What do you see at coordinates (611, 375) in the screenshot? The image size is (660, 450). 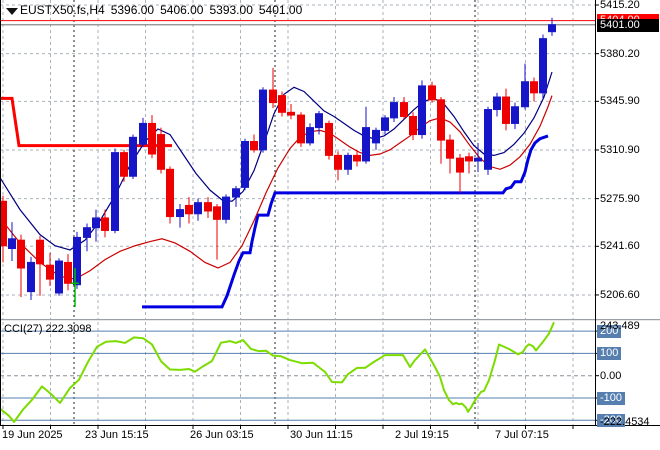 I see `cci-zero-label: 0.00` at bounding box center [611, 375].